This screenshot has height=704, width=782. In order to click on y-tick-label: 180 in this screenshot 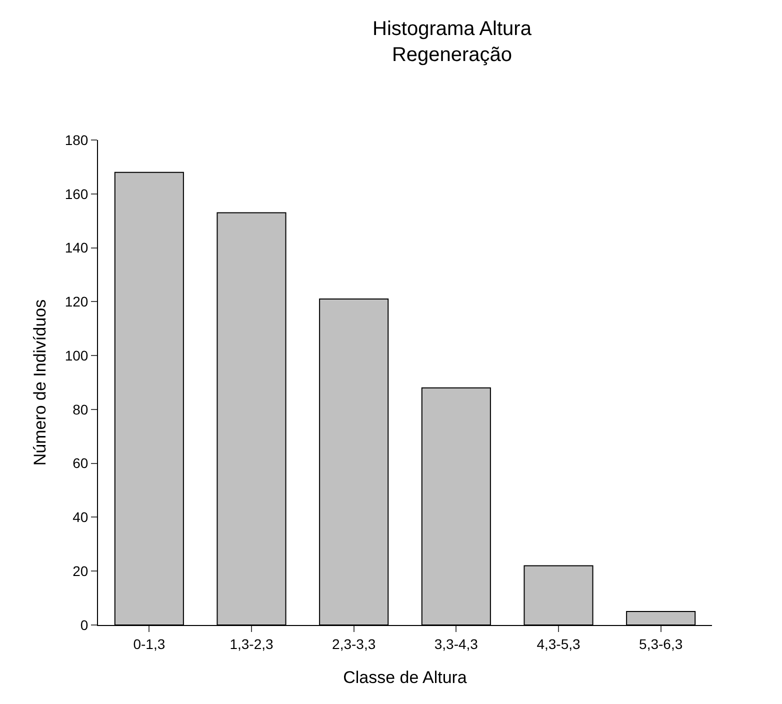, I will do `click(76, 140)`.